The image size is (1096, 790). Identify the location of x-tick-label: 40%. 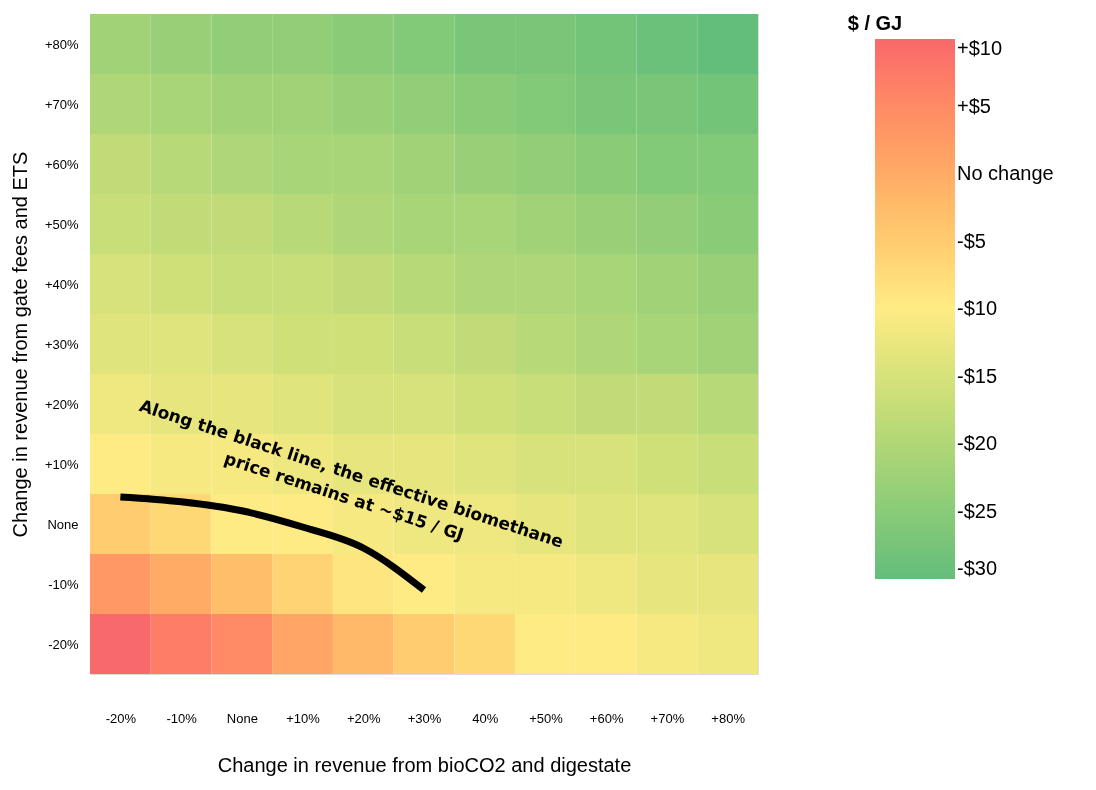
(485, 718).